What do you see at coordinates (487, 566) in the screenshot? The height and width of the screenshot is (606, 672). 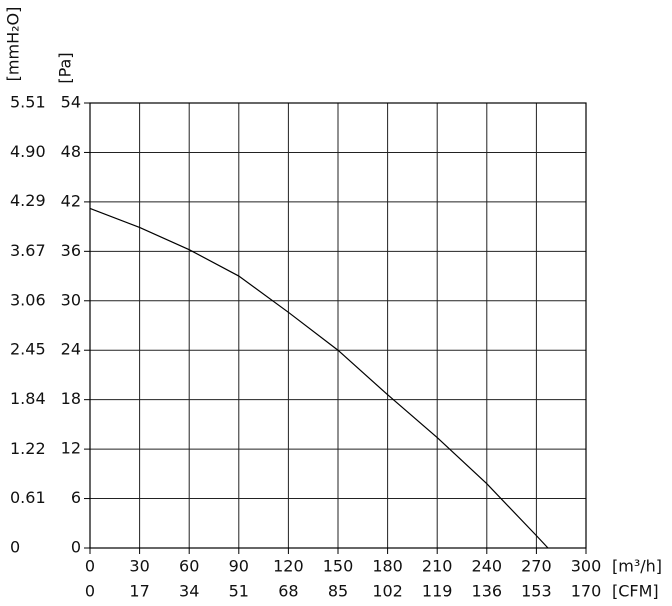 I see `x-tick-label: 240` at bounding box center [487, 566].